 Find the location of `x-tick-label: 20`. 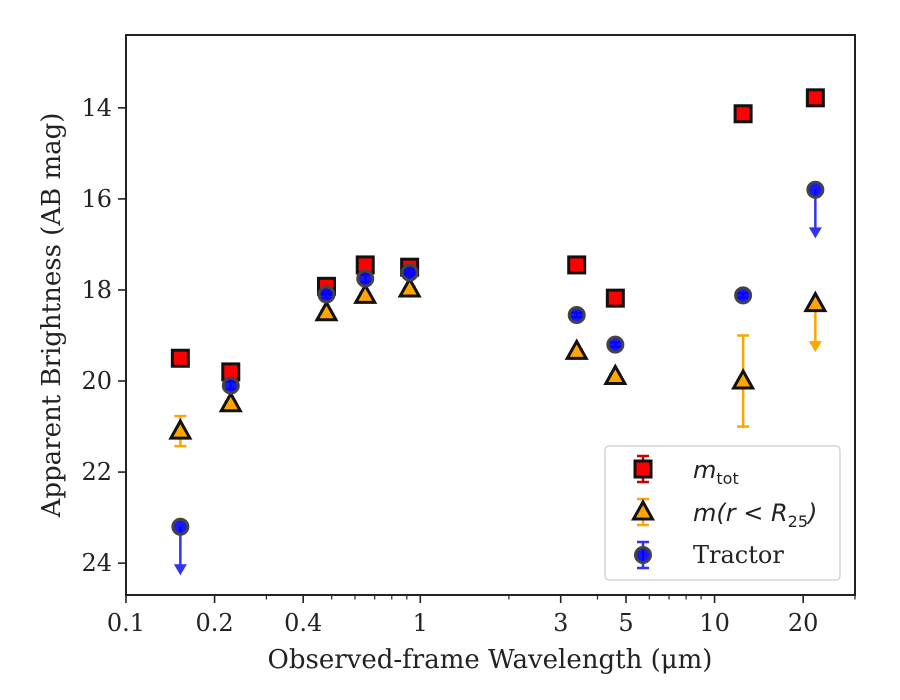

x-tick-label: 20 is located at coordinates (803, 623).